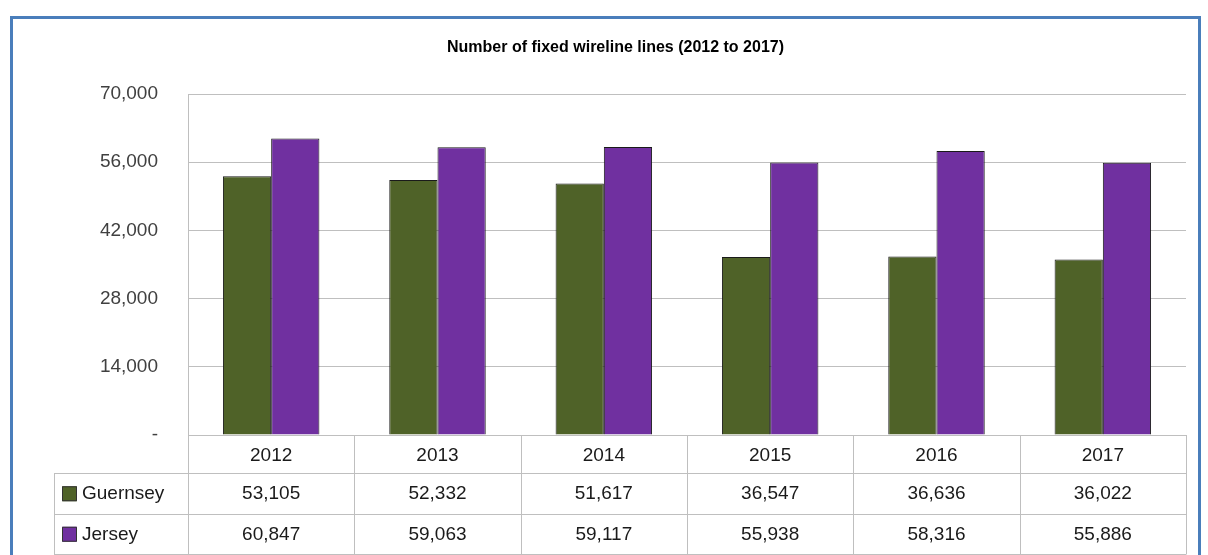  I want to click on x-tick-label: 2017, so click(1102, 454).